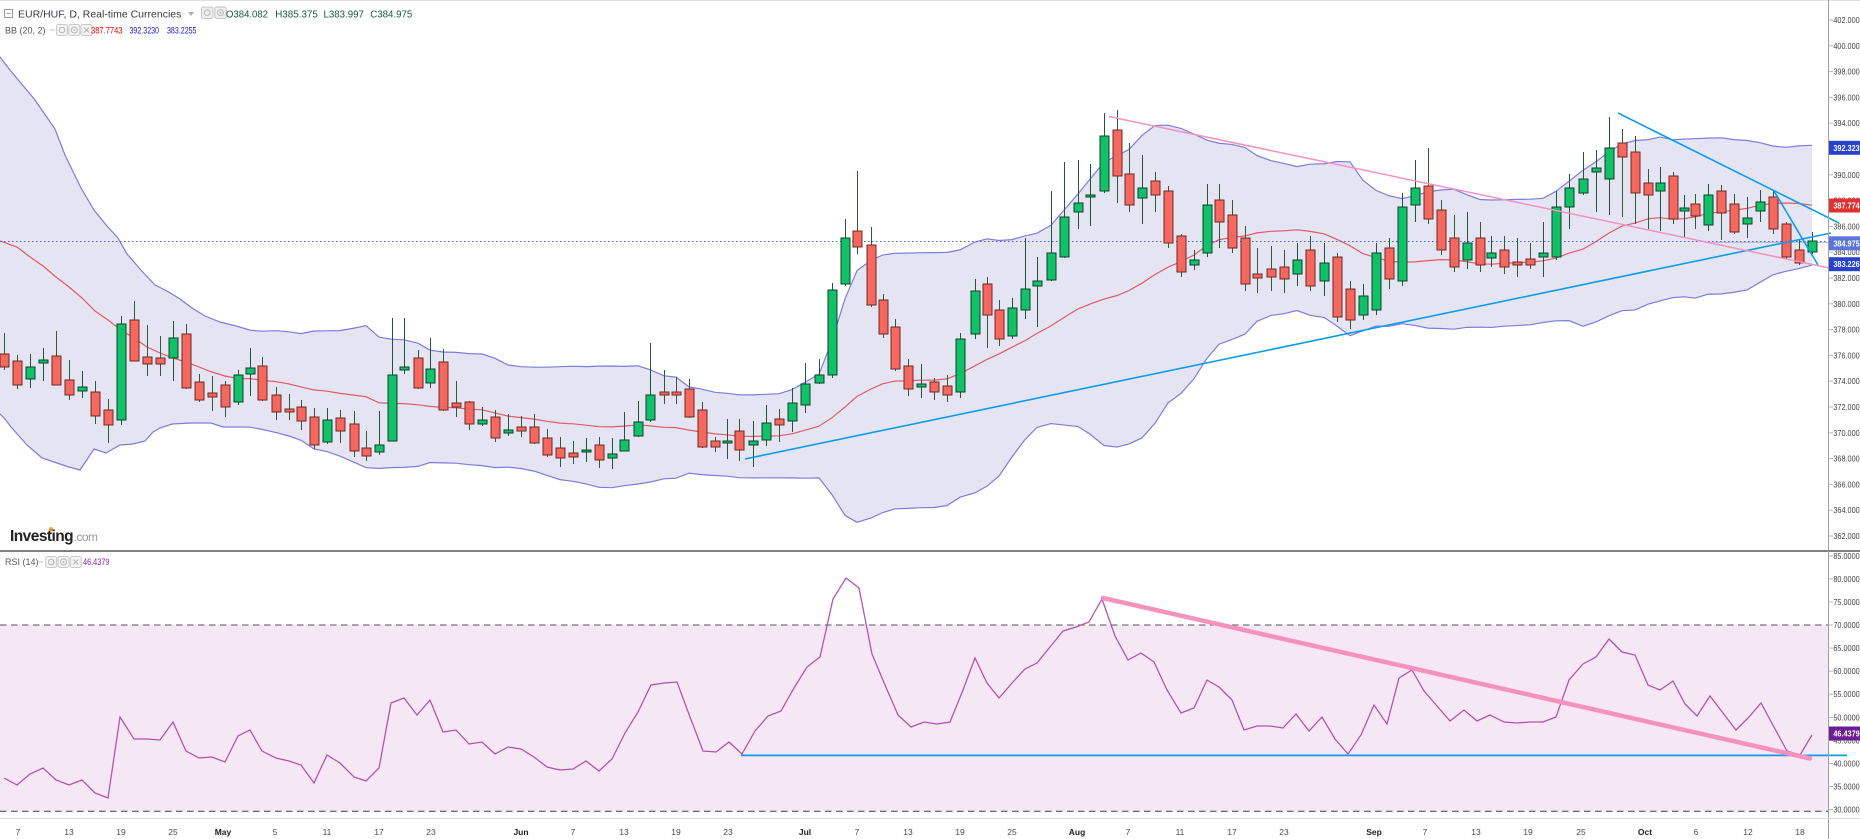 This screenshot has height=839, width=1860. I want to click on svg-text: Investing.com, so click(54, 536).